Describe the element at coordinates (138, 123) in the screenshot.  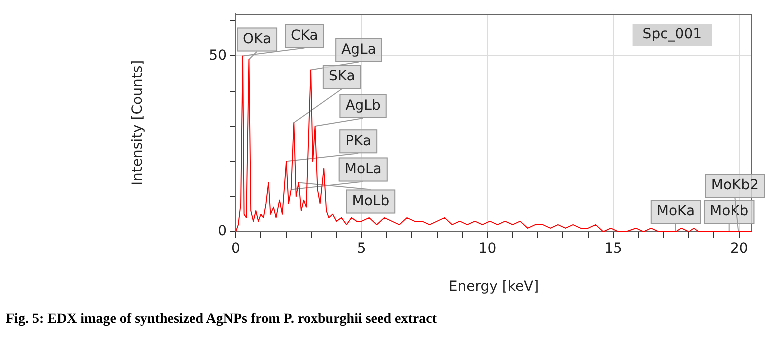
I see `y-axis-title: Intensity [Counts]` at that location.